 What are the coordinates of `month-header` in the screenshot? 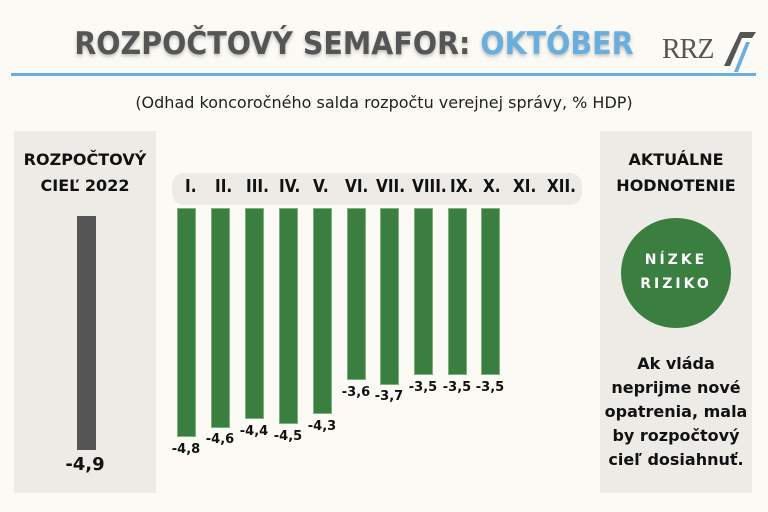 It's located at (377, 189).